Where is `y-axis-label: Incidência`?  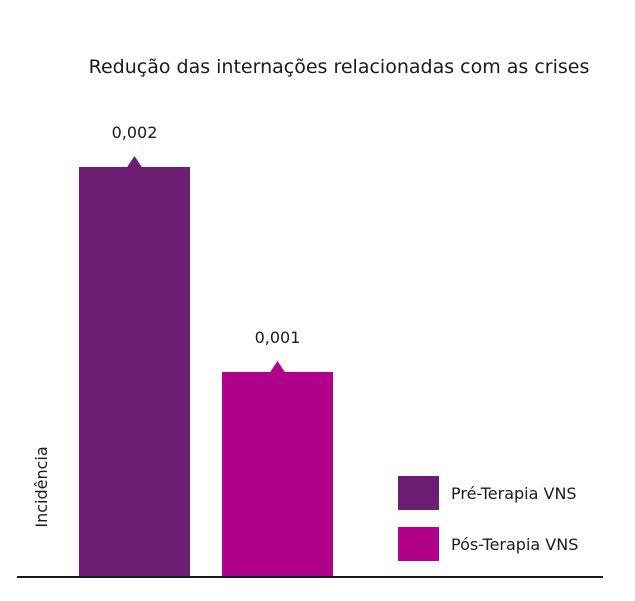
y-axis-label: Incidência is located at coordinates (41, 486).